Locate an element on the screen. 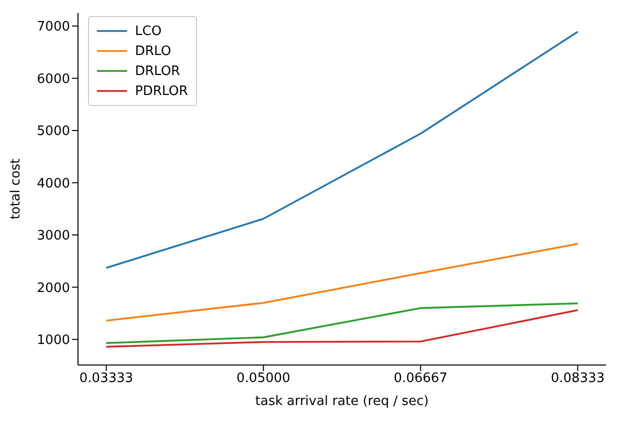  y-tick-label: 7000 is located at coordinates (53, 27).